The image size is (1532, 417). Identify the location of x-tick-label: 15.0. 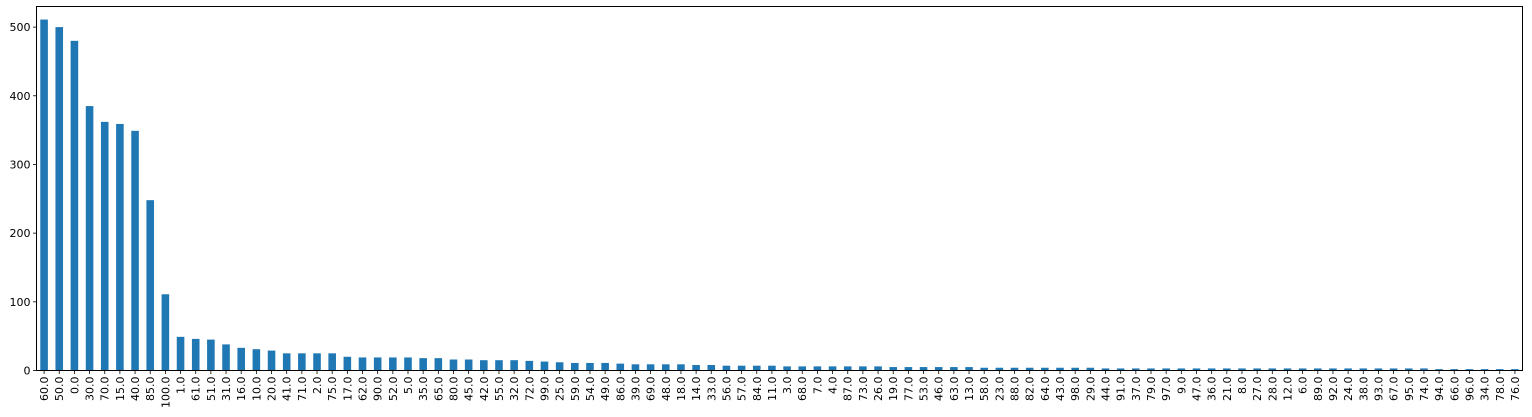
(120, 389).